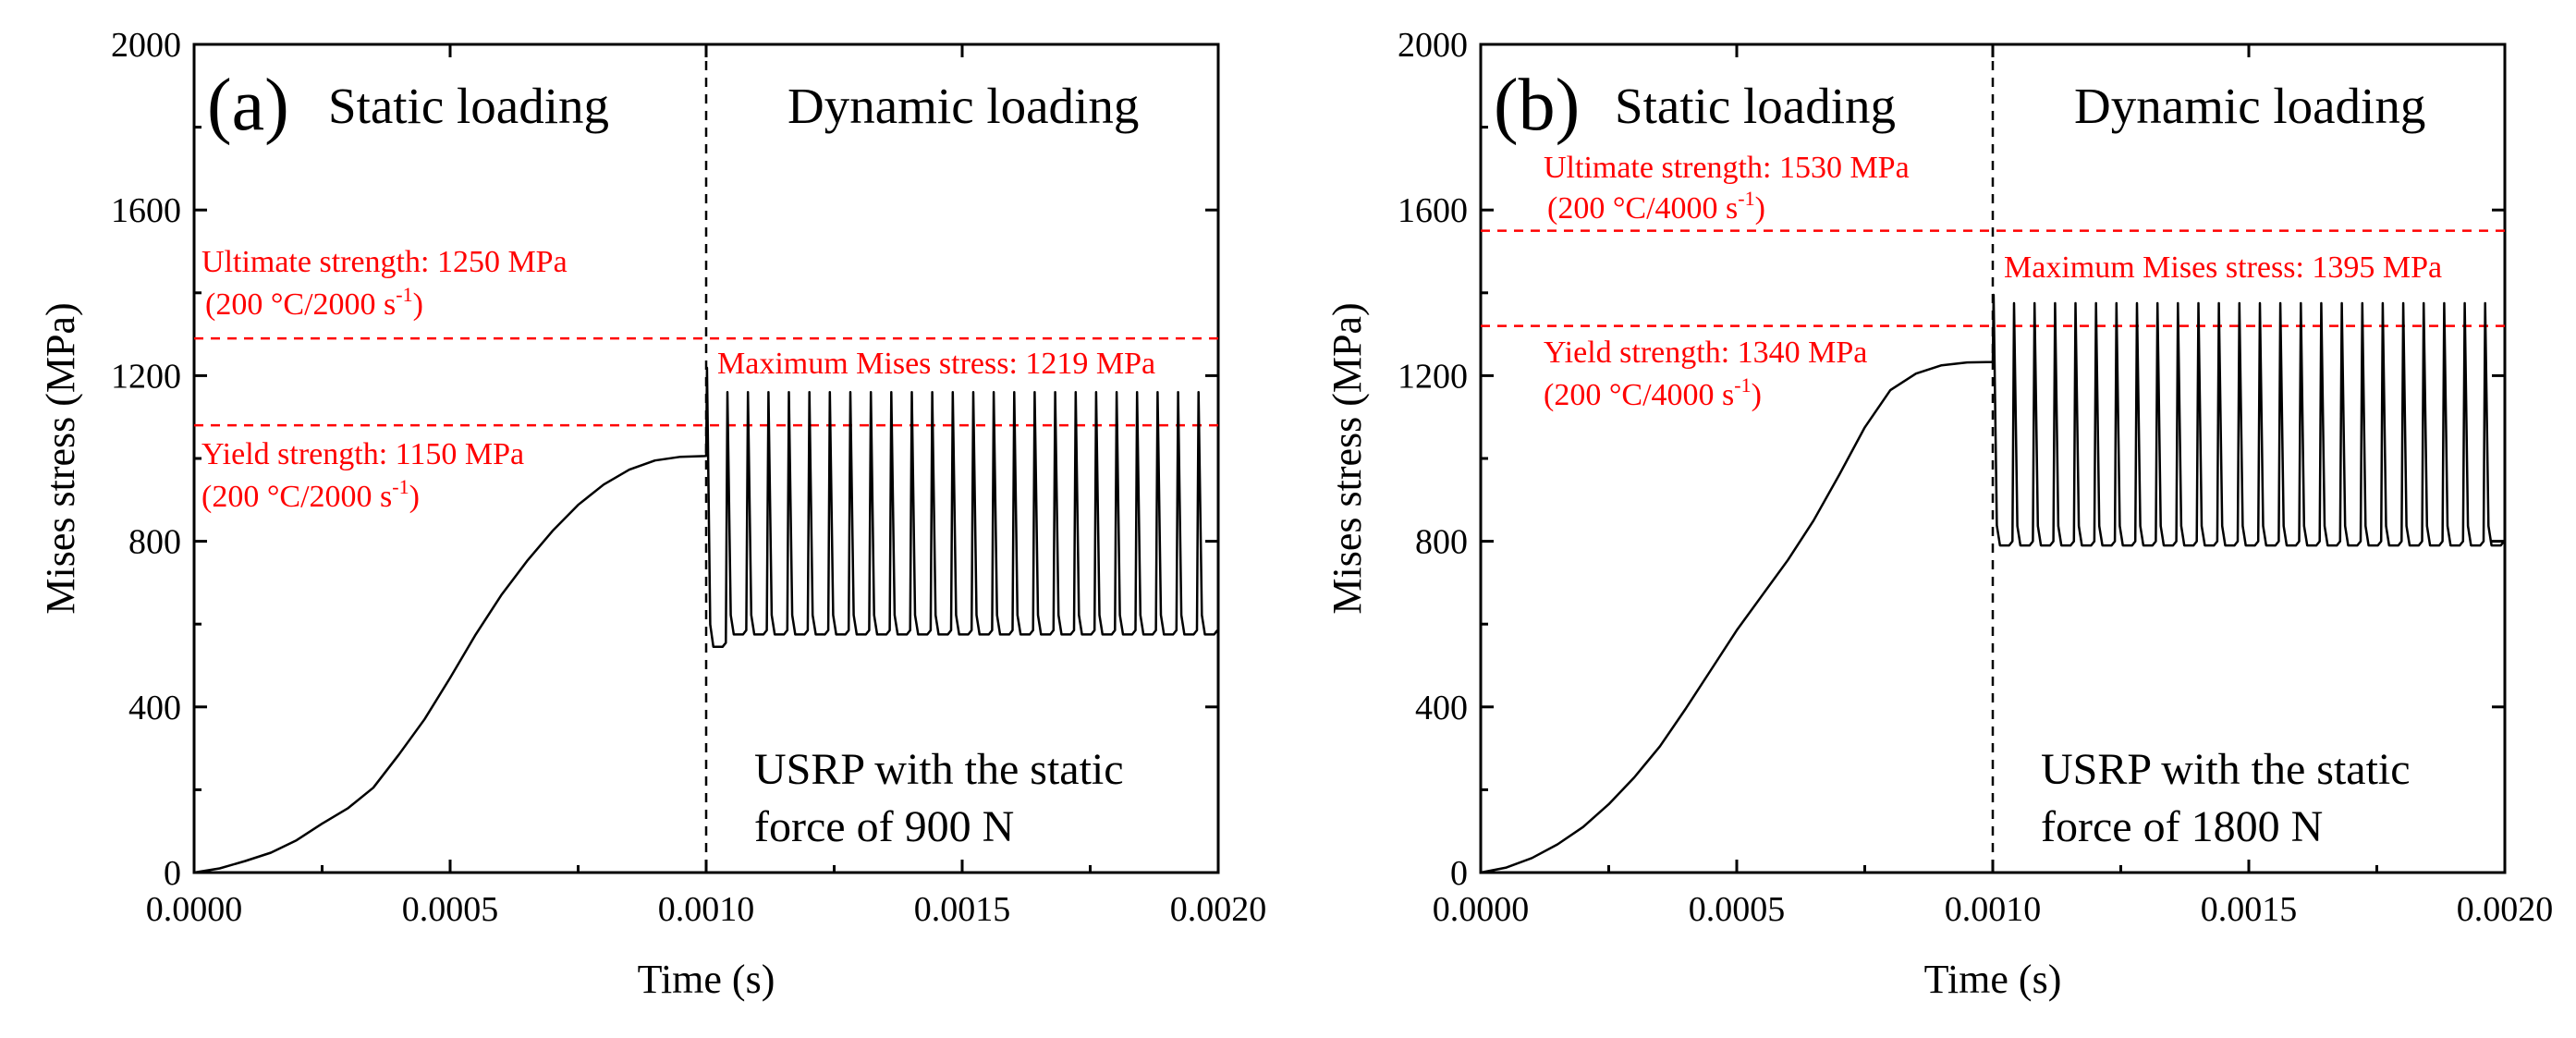  Describe the element at coordinates (248, 105) in the screenshot. I see `panel-letter: (a)` at that location.